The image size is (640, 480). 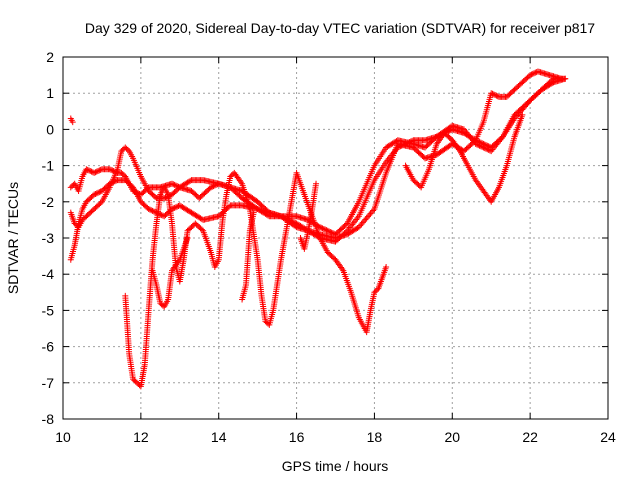 I want to click on x-tick-label: 22, so click(x=530, y=437).